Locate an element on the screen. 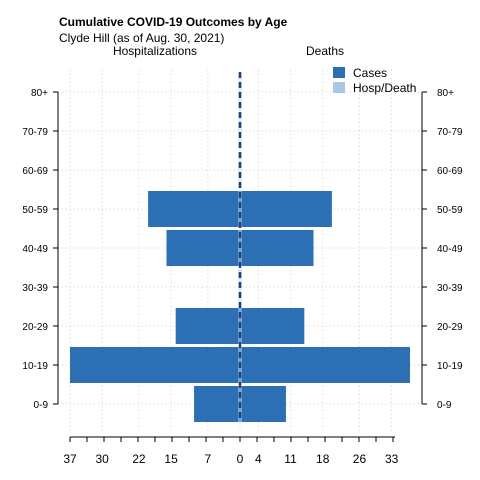 This screenshot has height=480, width=480. x-tick-label-left: 7 is located at coordinates (207, 459).